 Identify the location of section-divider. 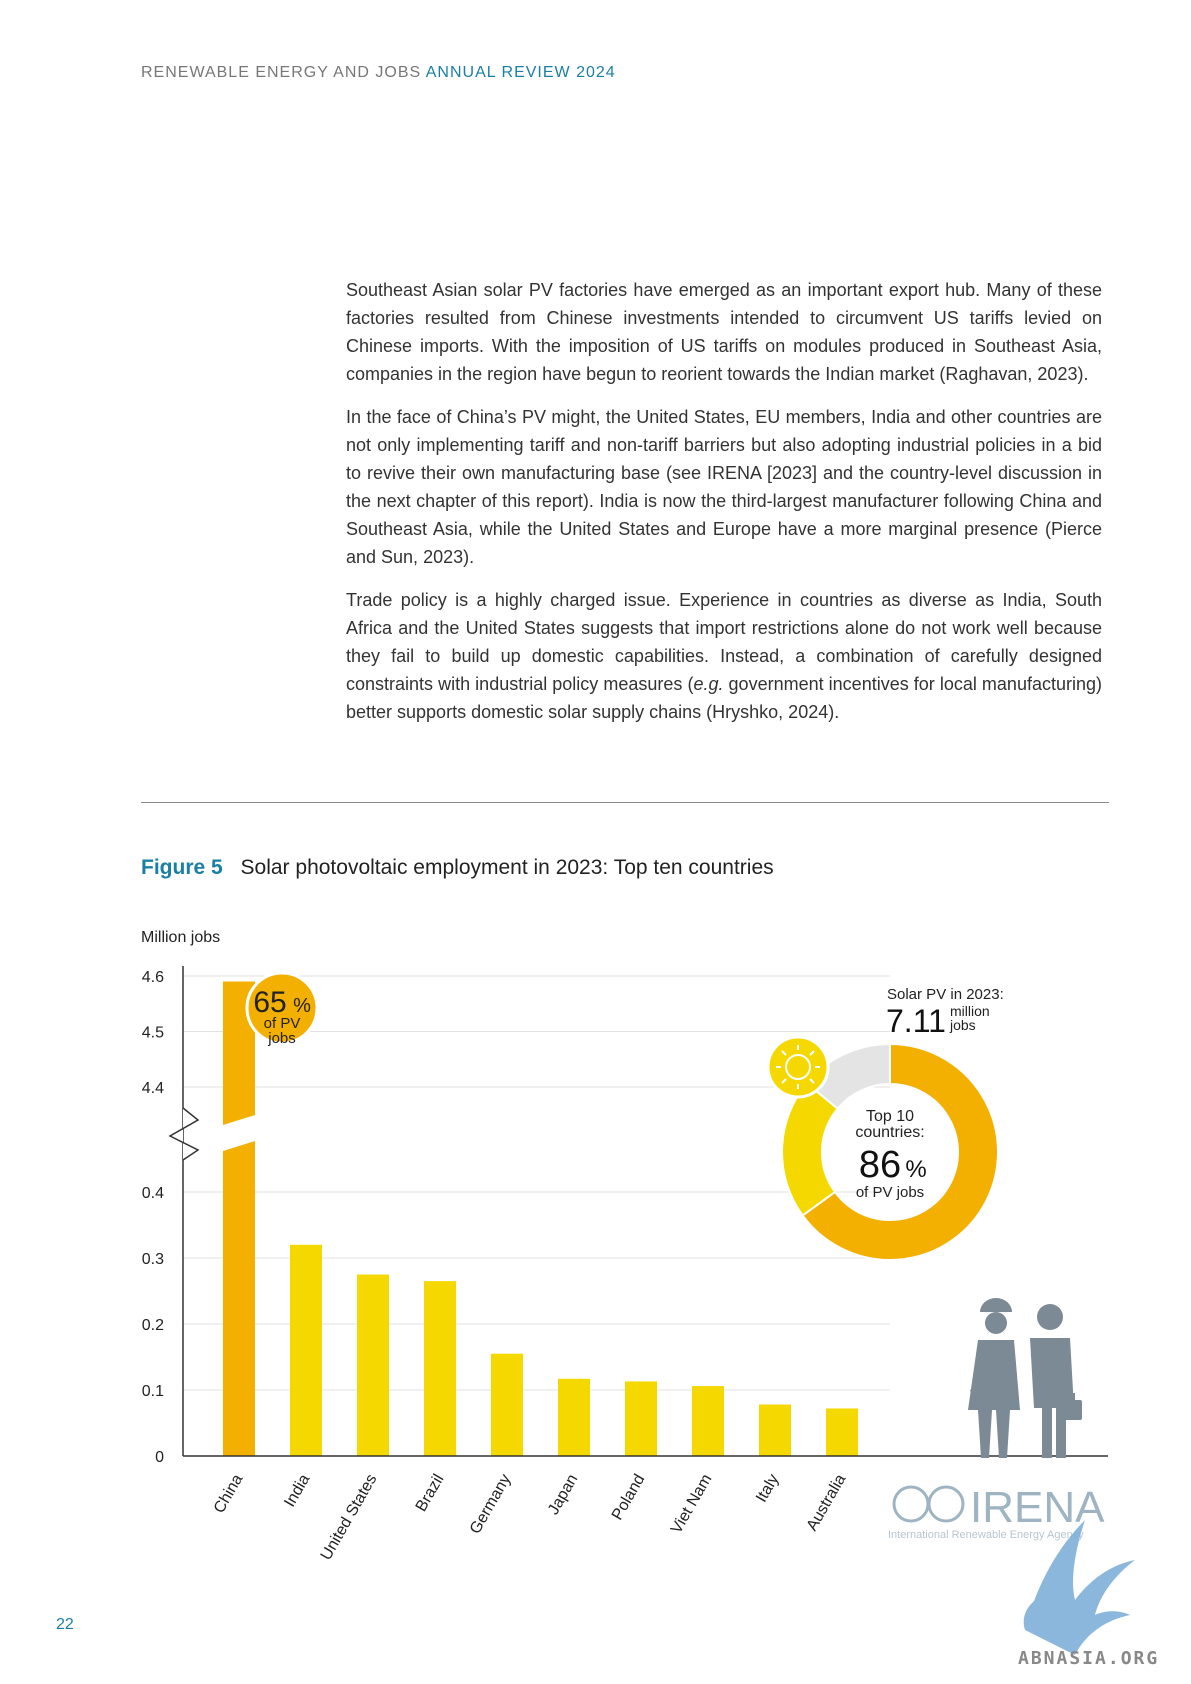
(625, 802).